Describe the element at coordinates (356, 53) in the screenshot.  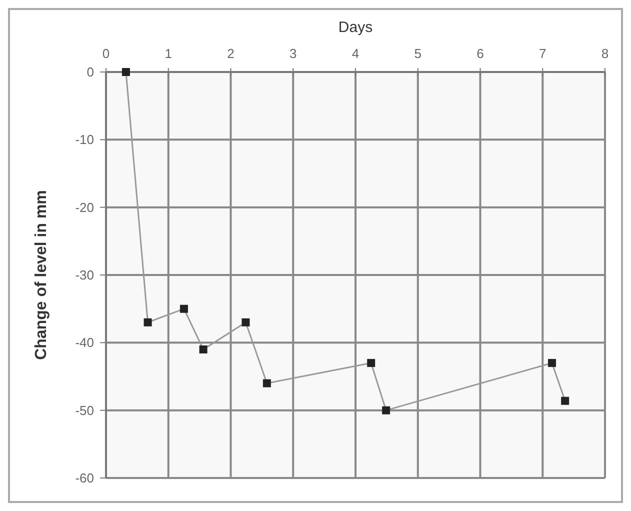
I see `x-tick-label: 4` at that location.